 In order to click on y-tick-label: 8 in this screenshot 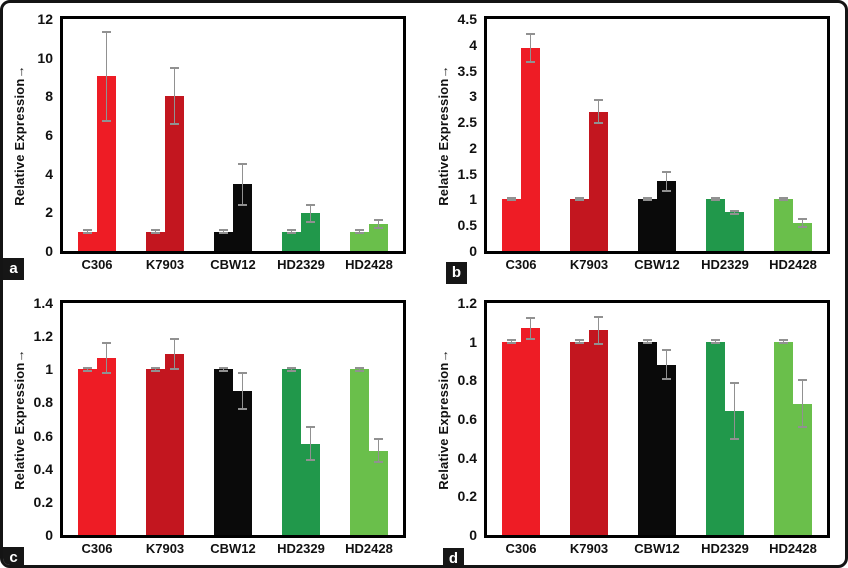, I will do `click(49, 96)`.